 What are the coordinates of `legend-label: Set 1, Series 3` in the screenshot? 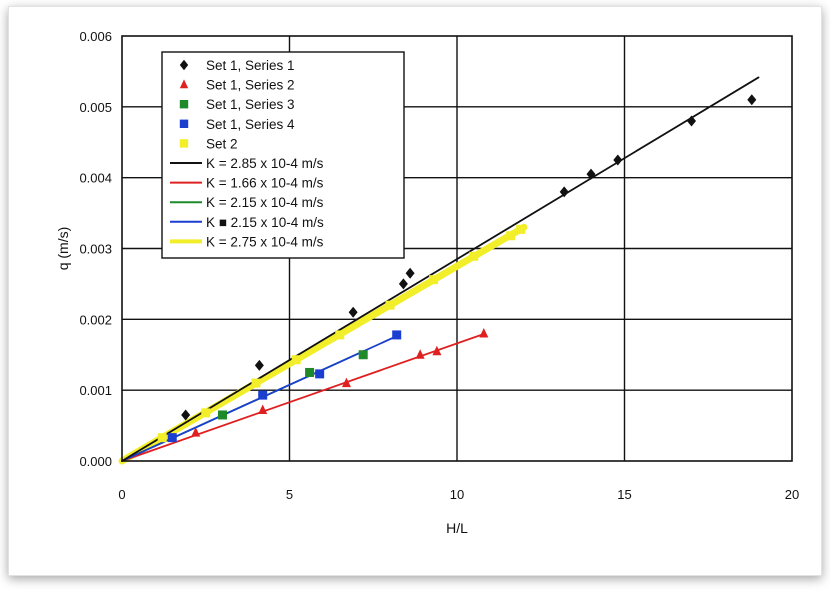 It's located at (250, 104).